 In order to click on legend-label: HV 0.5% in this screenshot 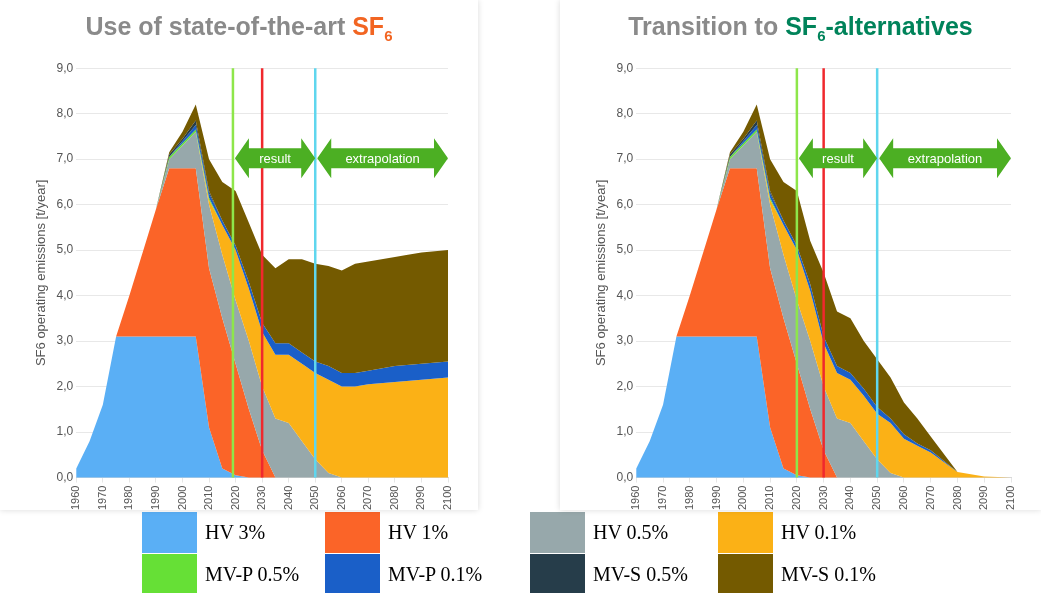, I will do `click(631, 532)`.